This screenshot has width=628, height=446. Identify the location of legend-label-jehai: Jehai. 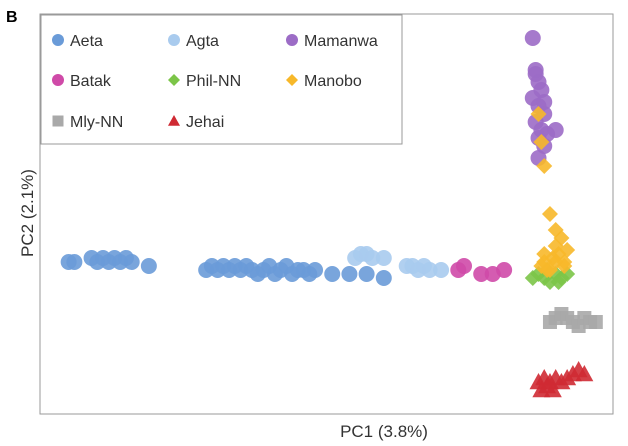
(205, 122).